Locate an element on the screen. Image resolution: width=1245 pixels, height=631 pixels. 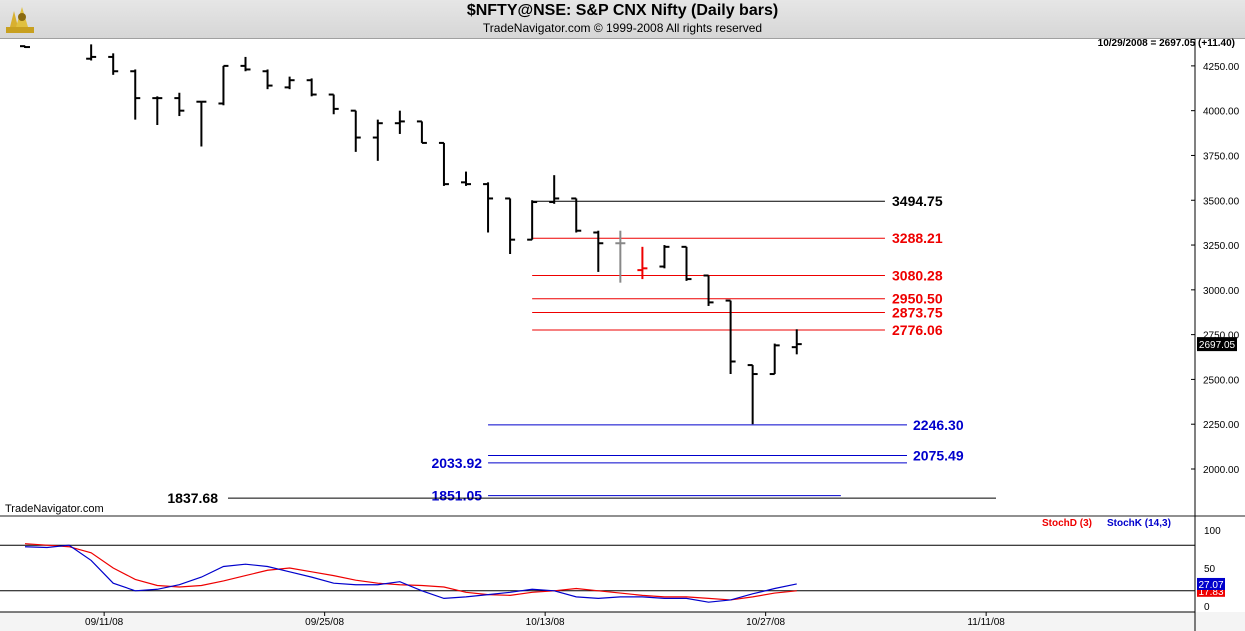
price-tick-label: 2500.00 is located at coordinates (1221, 380).